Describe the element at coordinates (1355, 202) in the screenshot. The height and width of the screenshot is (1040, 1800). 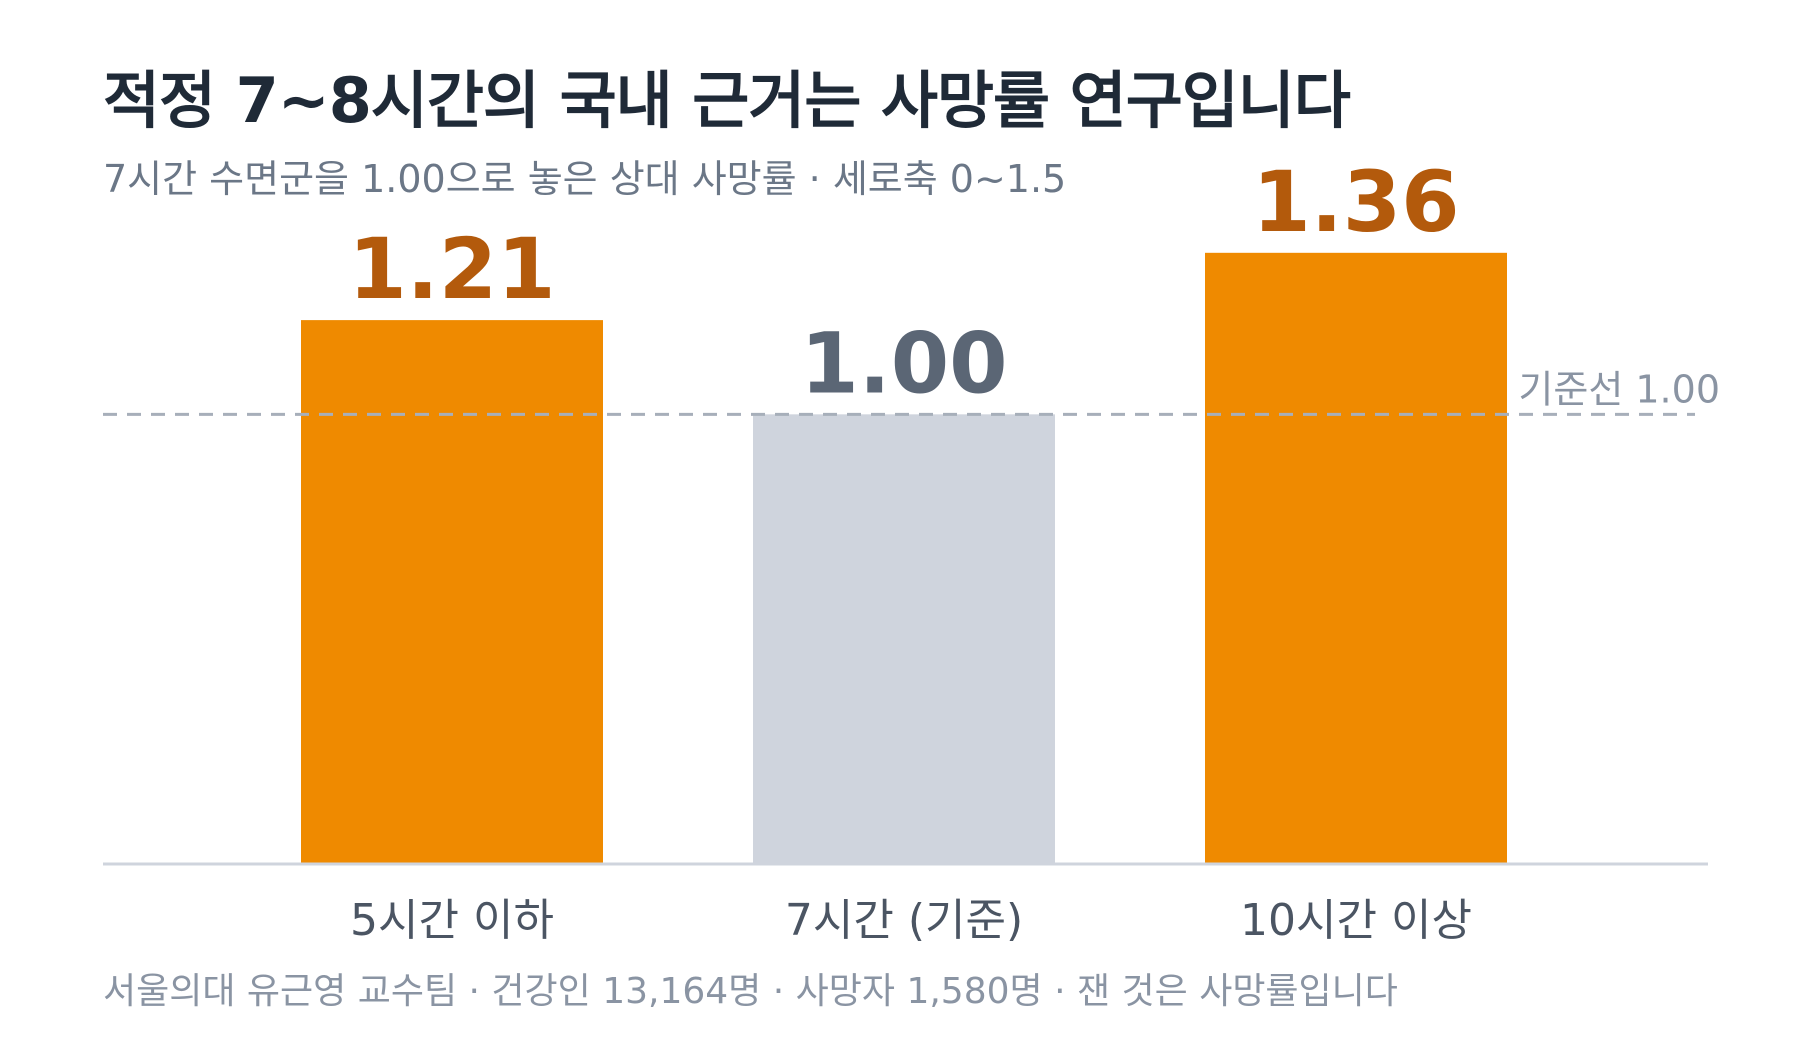
I see `value-label-3: 1.36` at that location.